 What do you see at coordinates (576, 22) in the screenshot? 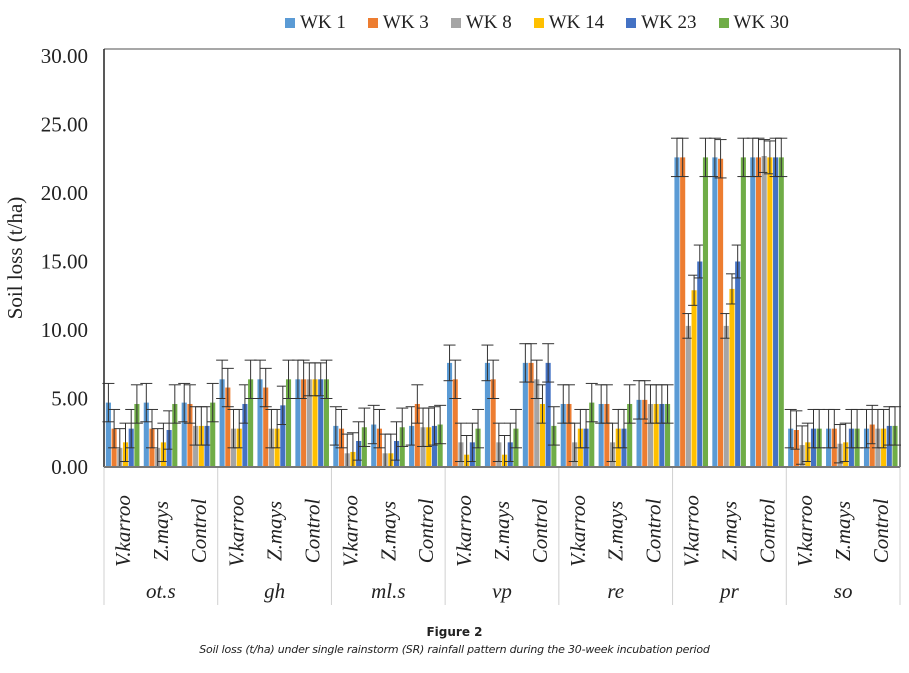
I see `legend-label: WK 14` at bounding box center [576, 22].